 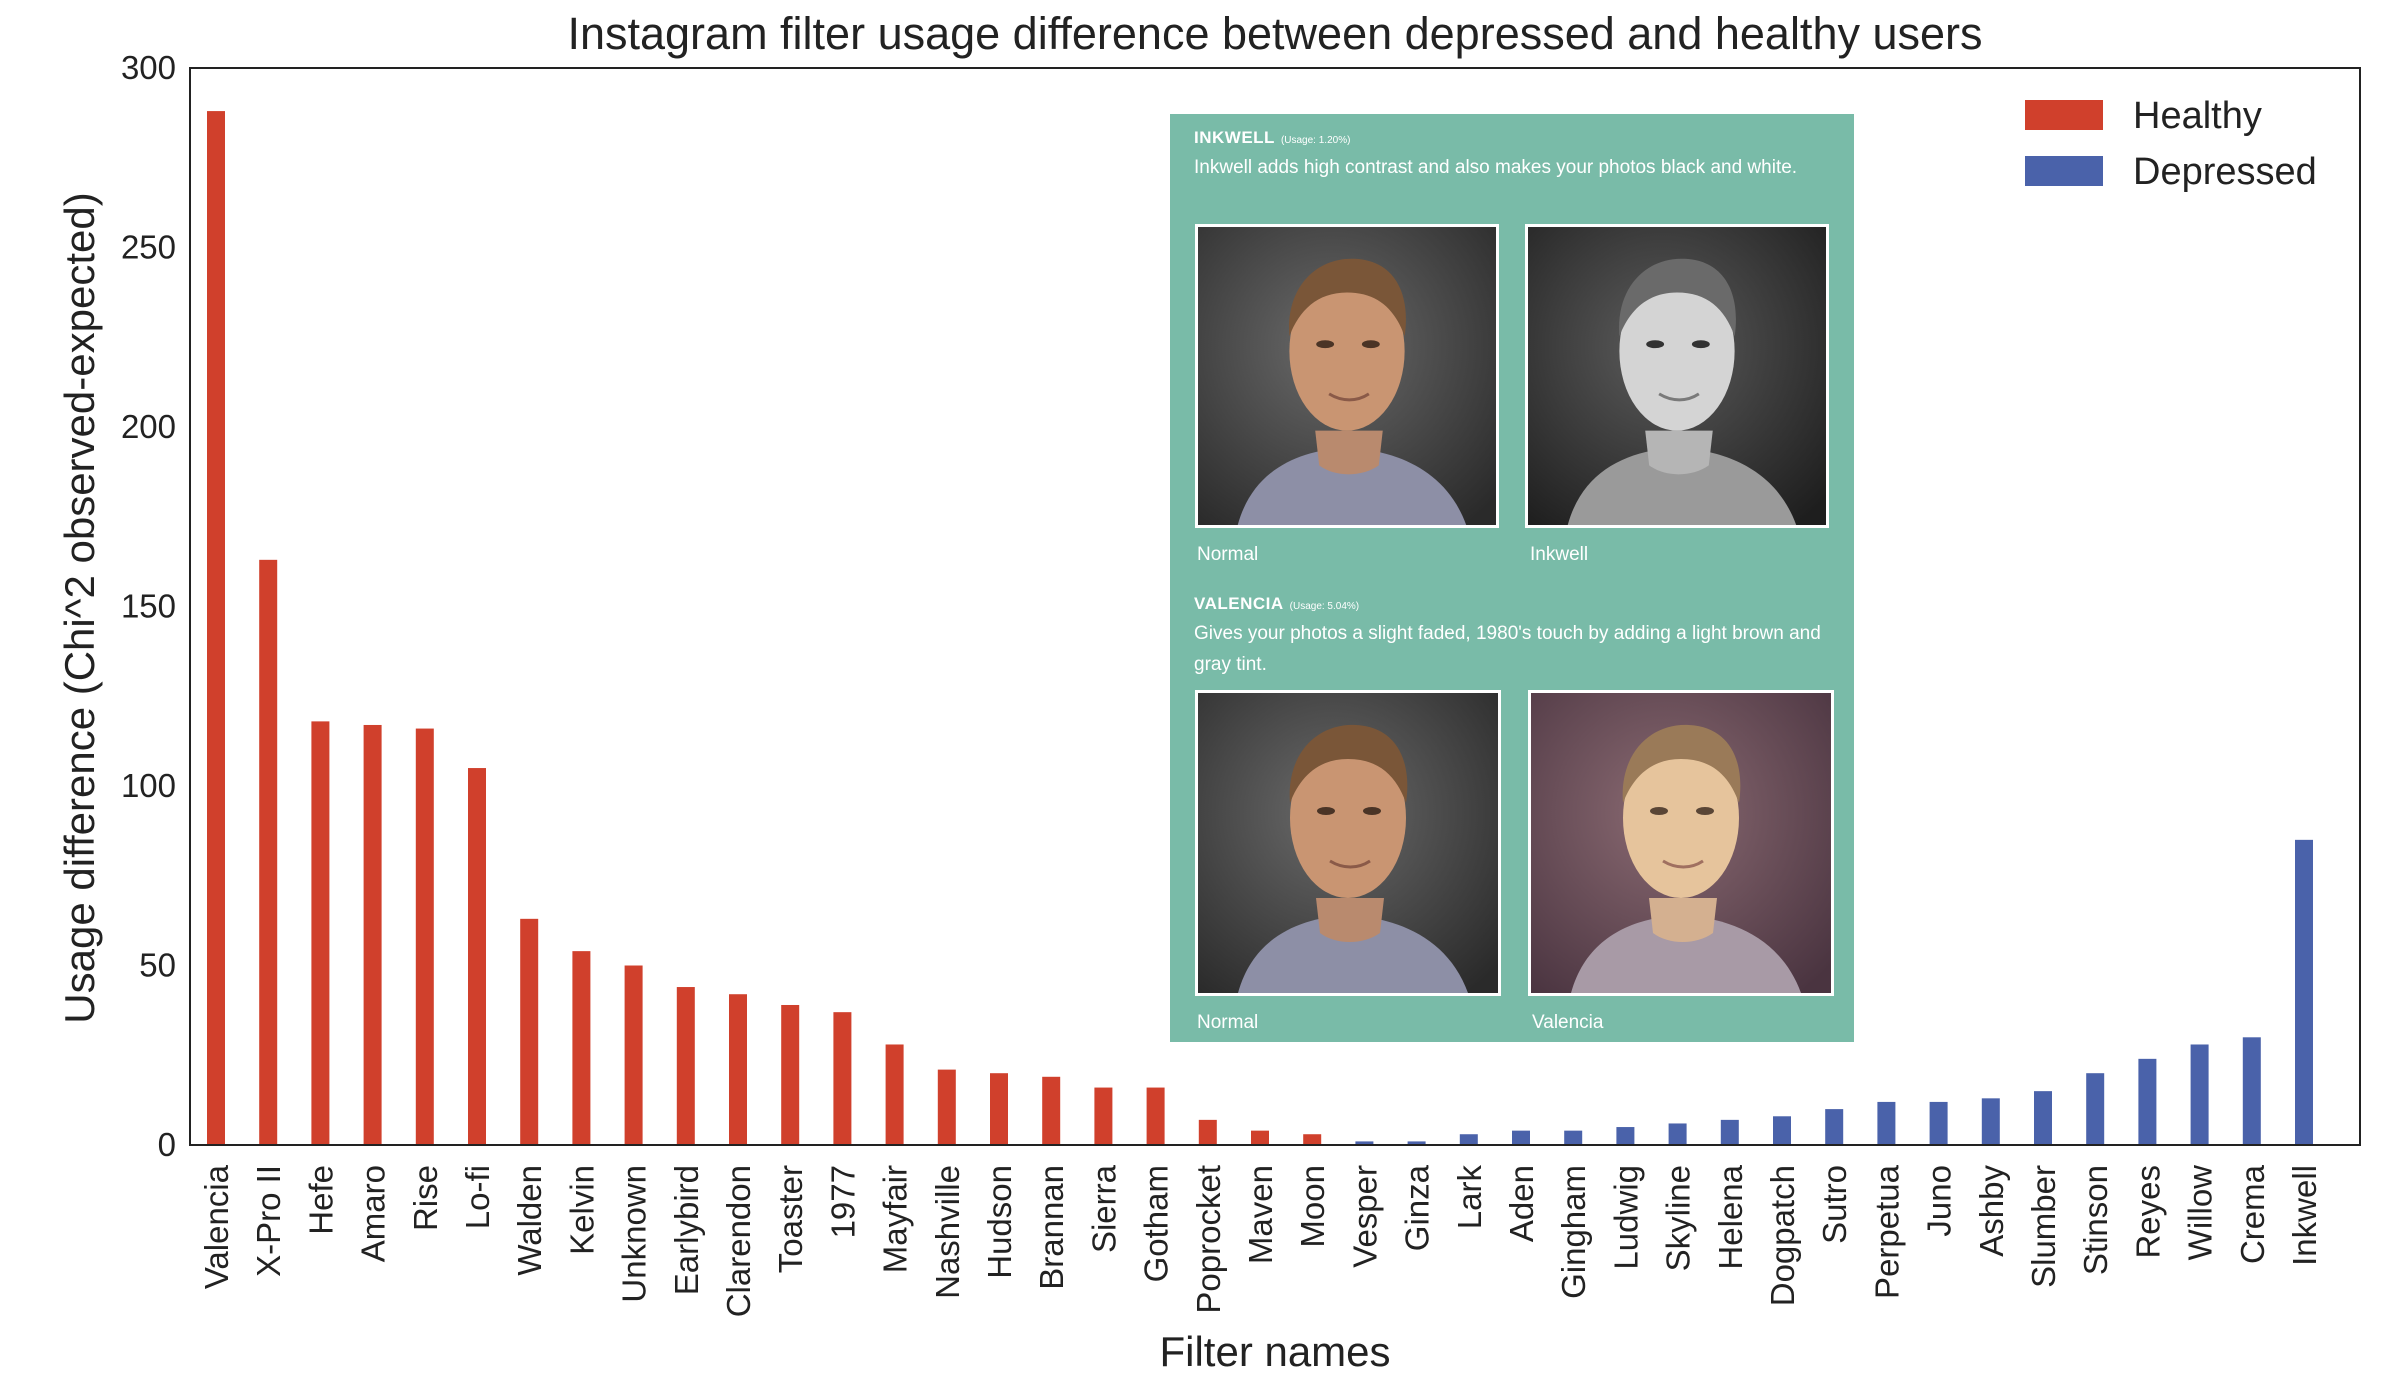 What do you see at coordinates (1625, 1136) in the screenshot?
I see `bar-ludwig` at bounding box center [1625, 1136].